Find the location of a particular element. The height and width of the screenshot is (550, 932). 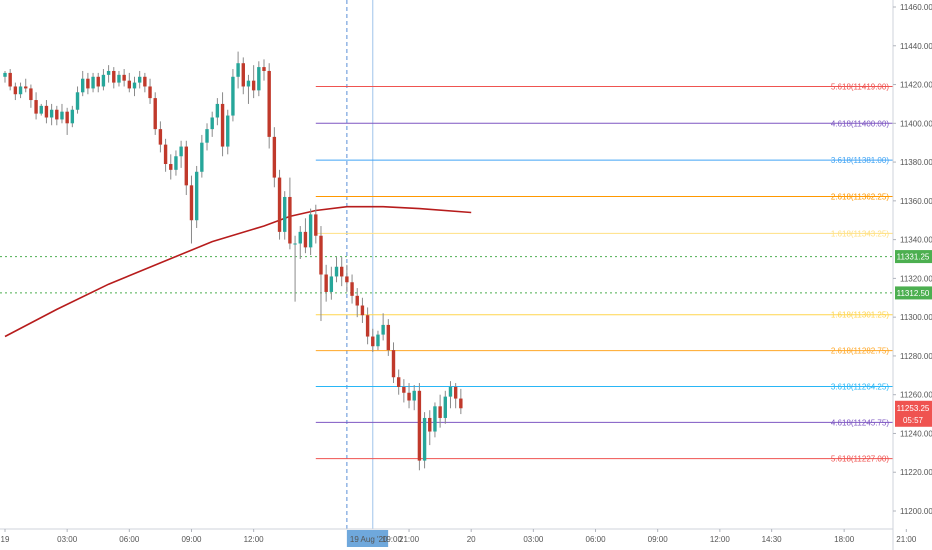

time-tick-label: 21:00 is located at coordinates (409, 539).